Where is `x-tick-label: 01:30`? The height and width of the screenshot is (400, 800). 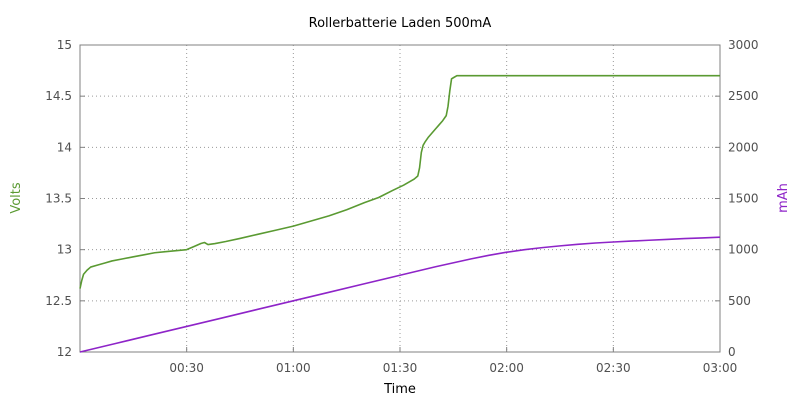 x-tick-label: 01:30 is located at coordinates (400, 368).